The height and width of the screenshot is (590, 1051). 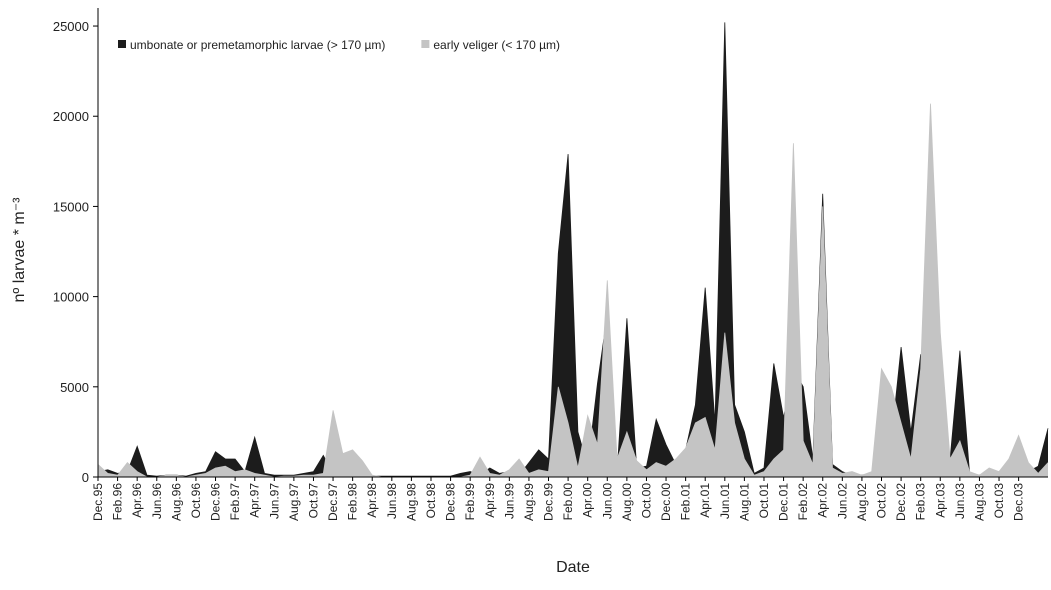 I want to click on x-tick-label: Aug.01, so click(x=744, y=502).